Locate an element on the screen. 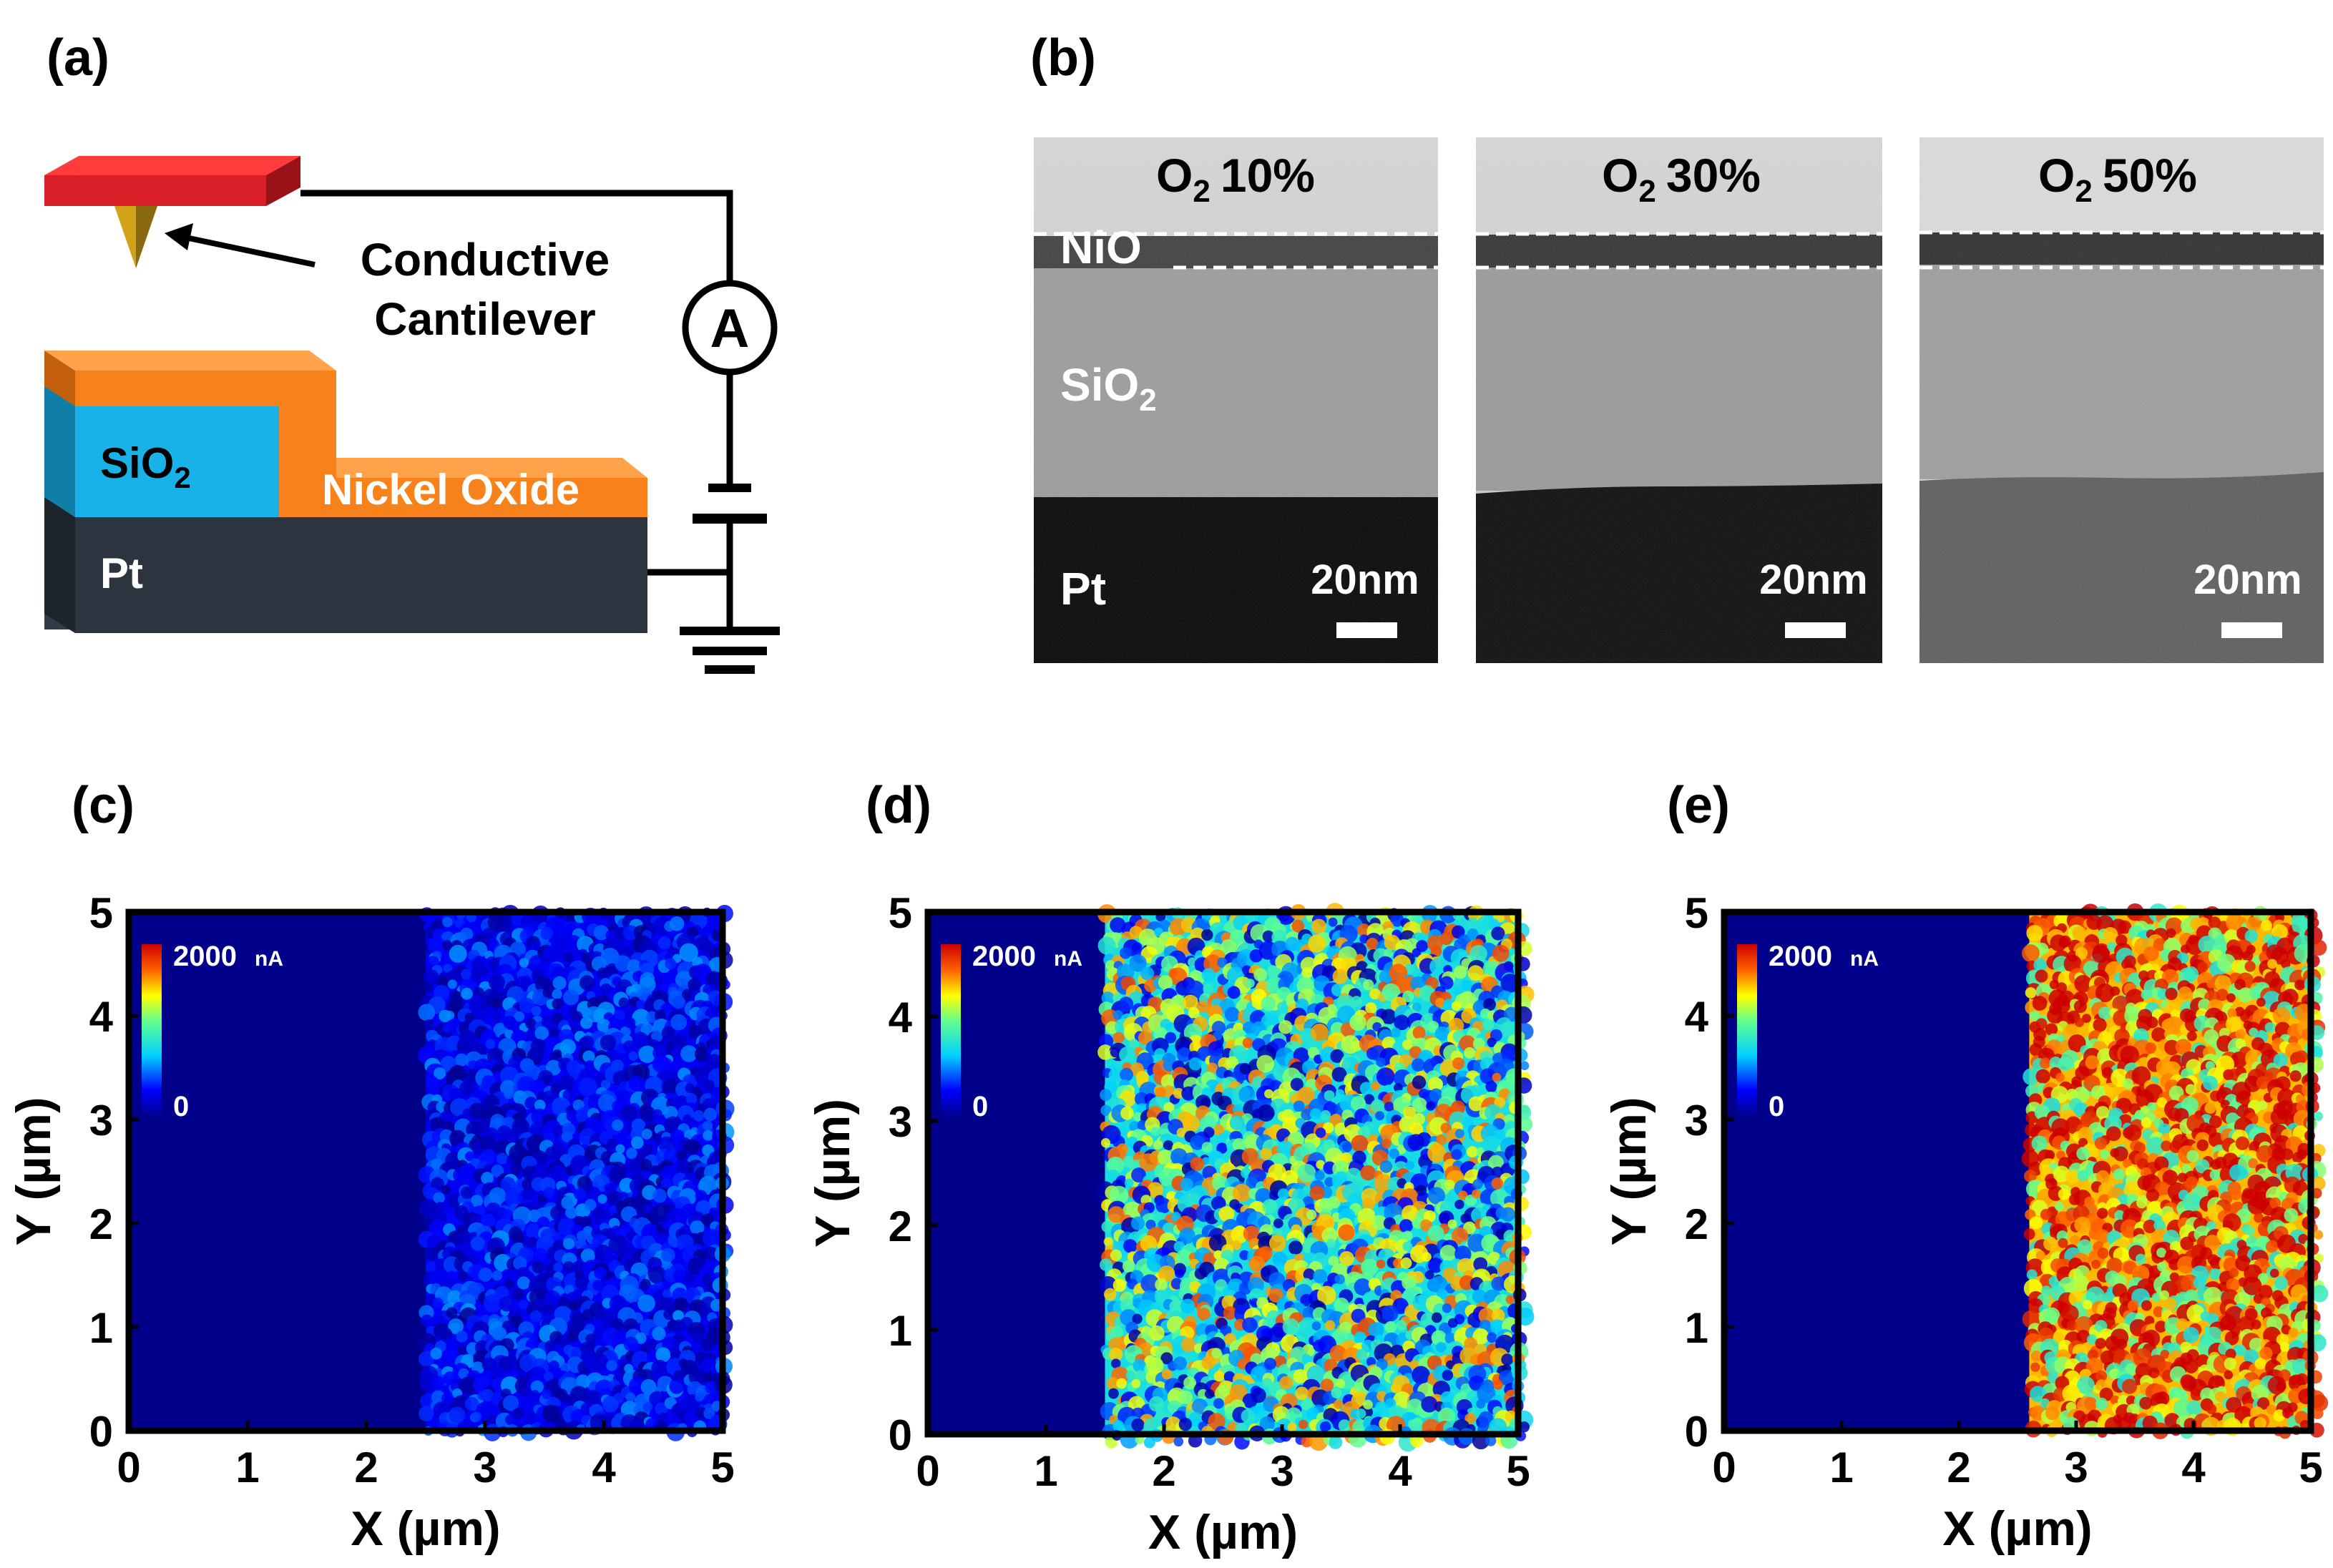 The width and height of the screenshot is (2333, 1568). x-tick-label: 3 is located at coordinates (1281, 1471).